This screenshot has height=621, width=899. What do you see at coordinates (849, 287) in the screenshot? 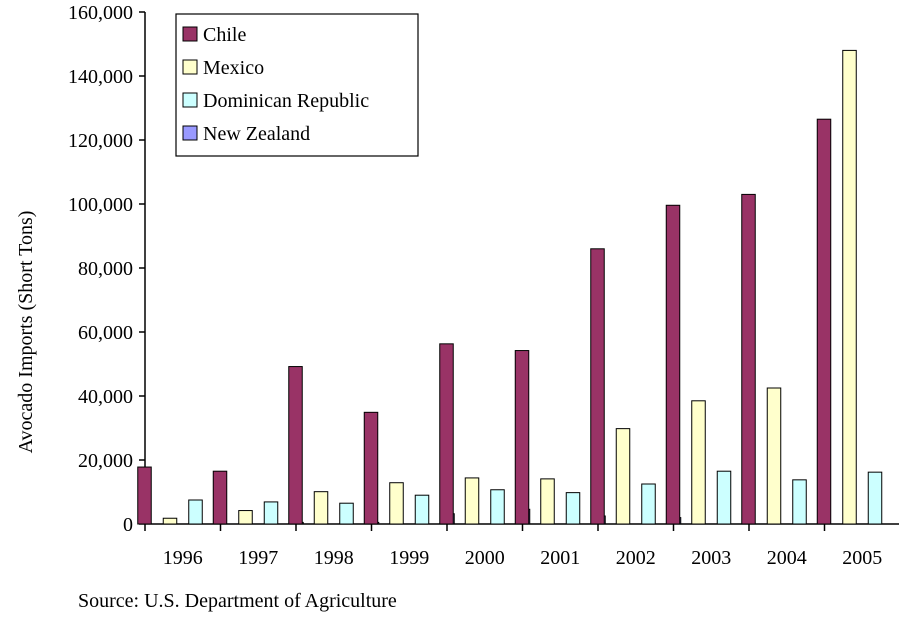
I see `bar-mexico-2005` at bounding box center [849, 287].